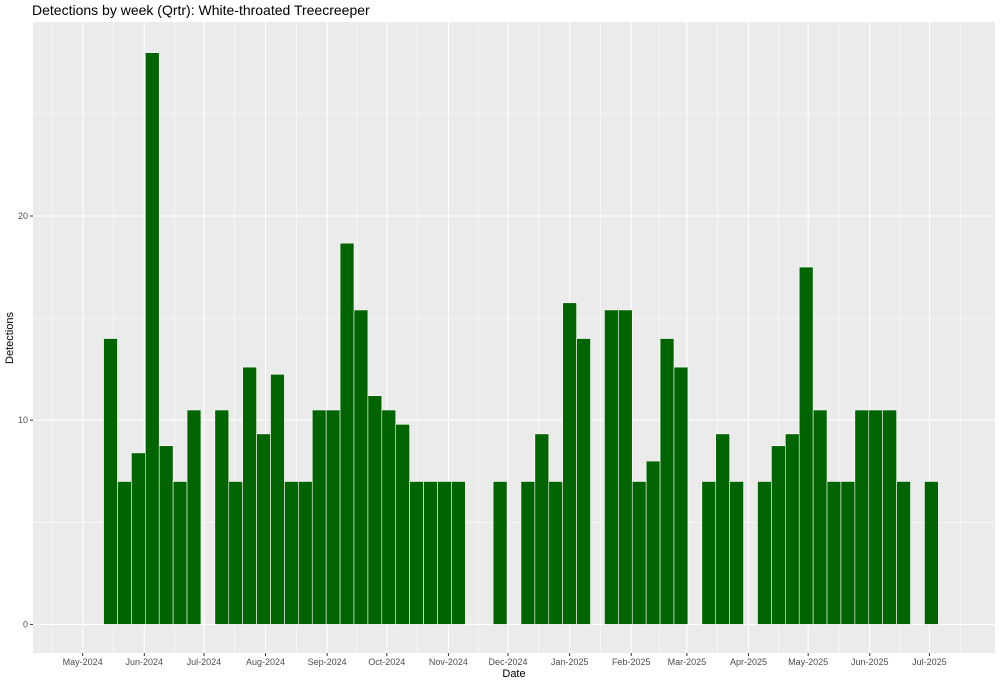  What do you see at coordinates (631, 662) in the screenshot?
I see `x-tick-label: Feb-2025` at bounding box center [631, 662].